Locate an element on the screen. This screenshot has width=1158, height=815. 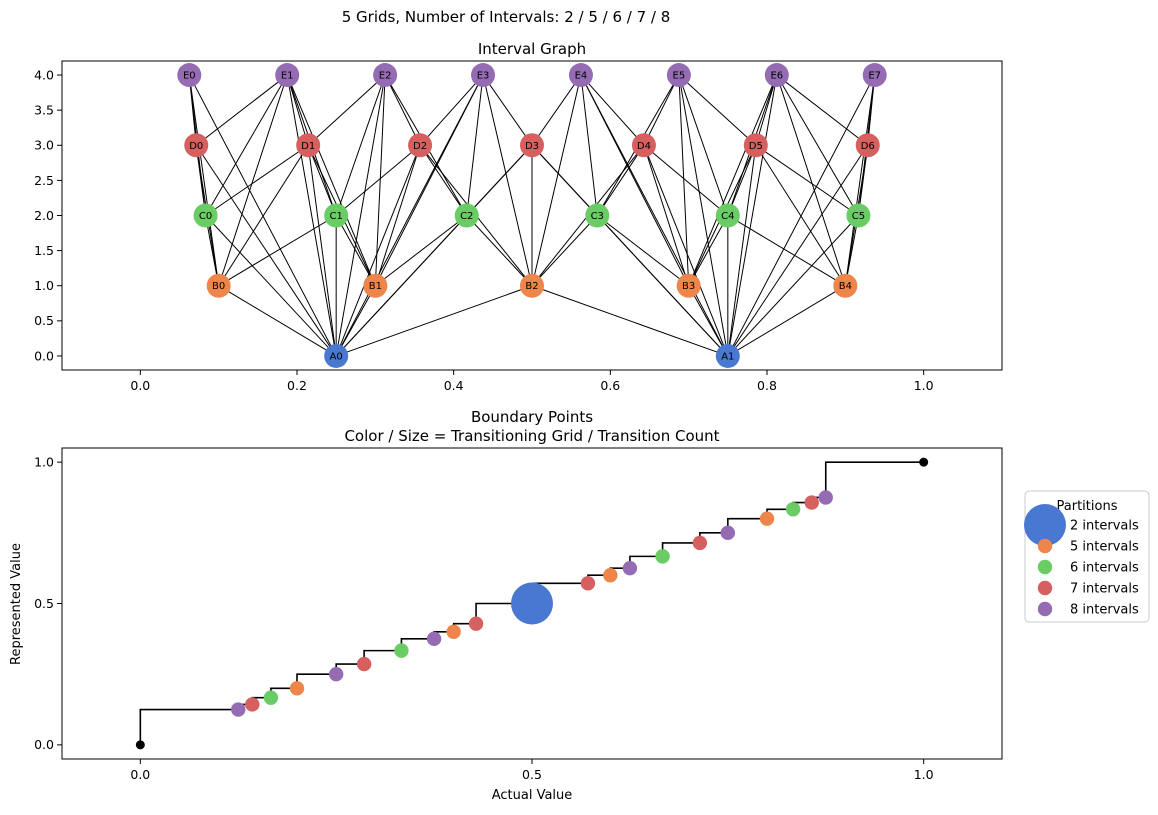
graph-node-label: E6 is located at coordinates (776, 76).